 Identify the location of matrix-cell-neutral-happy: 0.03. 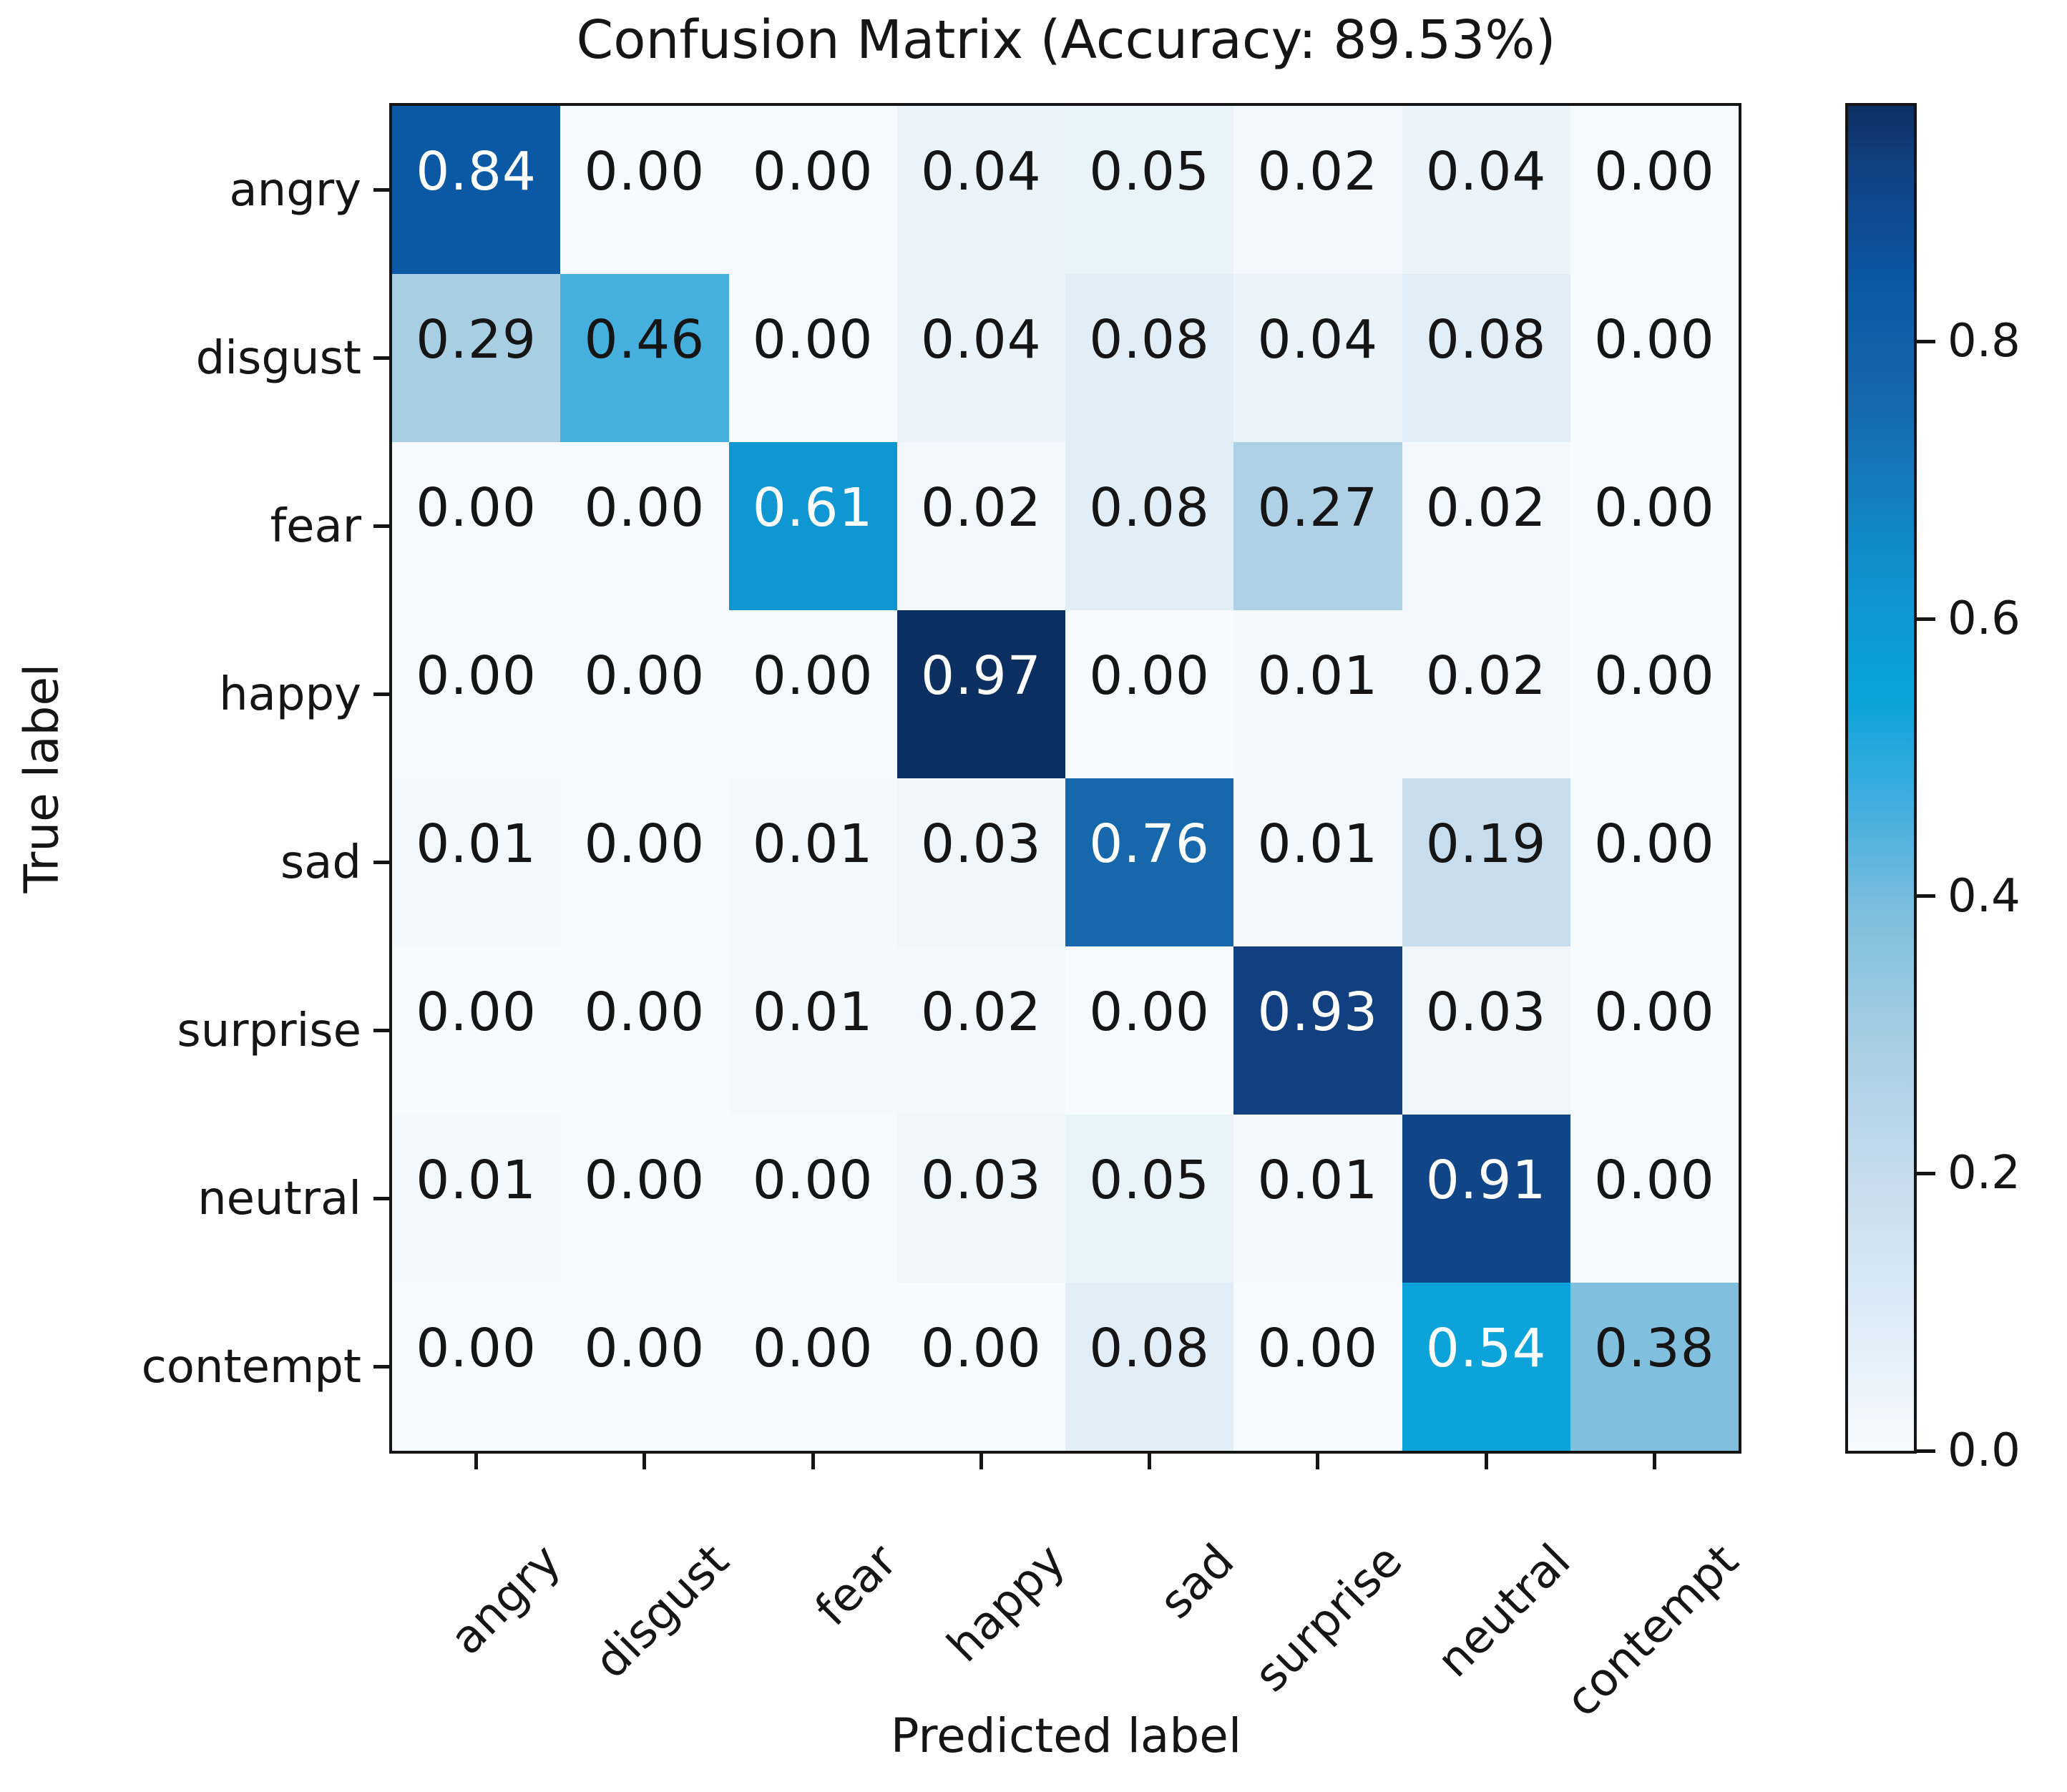
(981, 1199).